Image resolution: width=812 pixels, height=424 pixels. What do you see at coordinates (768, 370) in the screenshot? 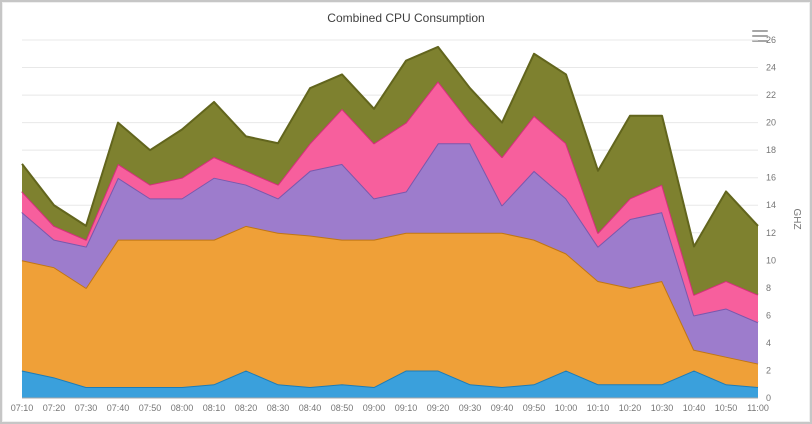
I see `y-axis-tick-label: 2` at bounding box center [768, 370].